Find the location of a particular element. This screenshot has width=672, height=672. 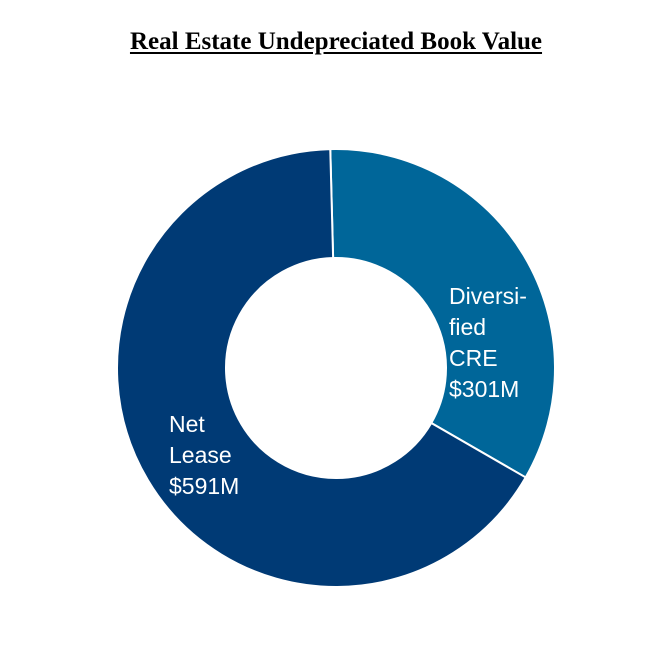

slice-label-line: $591M is located at coordinates (204, 486).